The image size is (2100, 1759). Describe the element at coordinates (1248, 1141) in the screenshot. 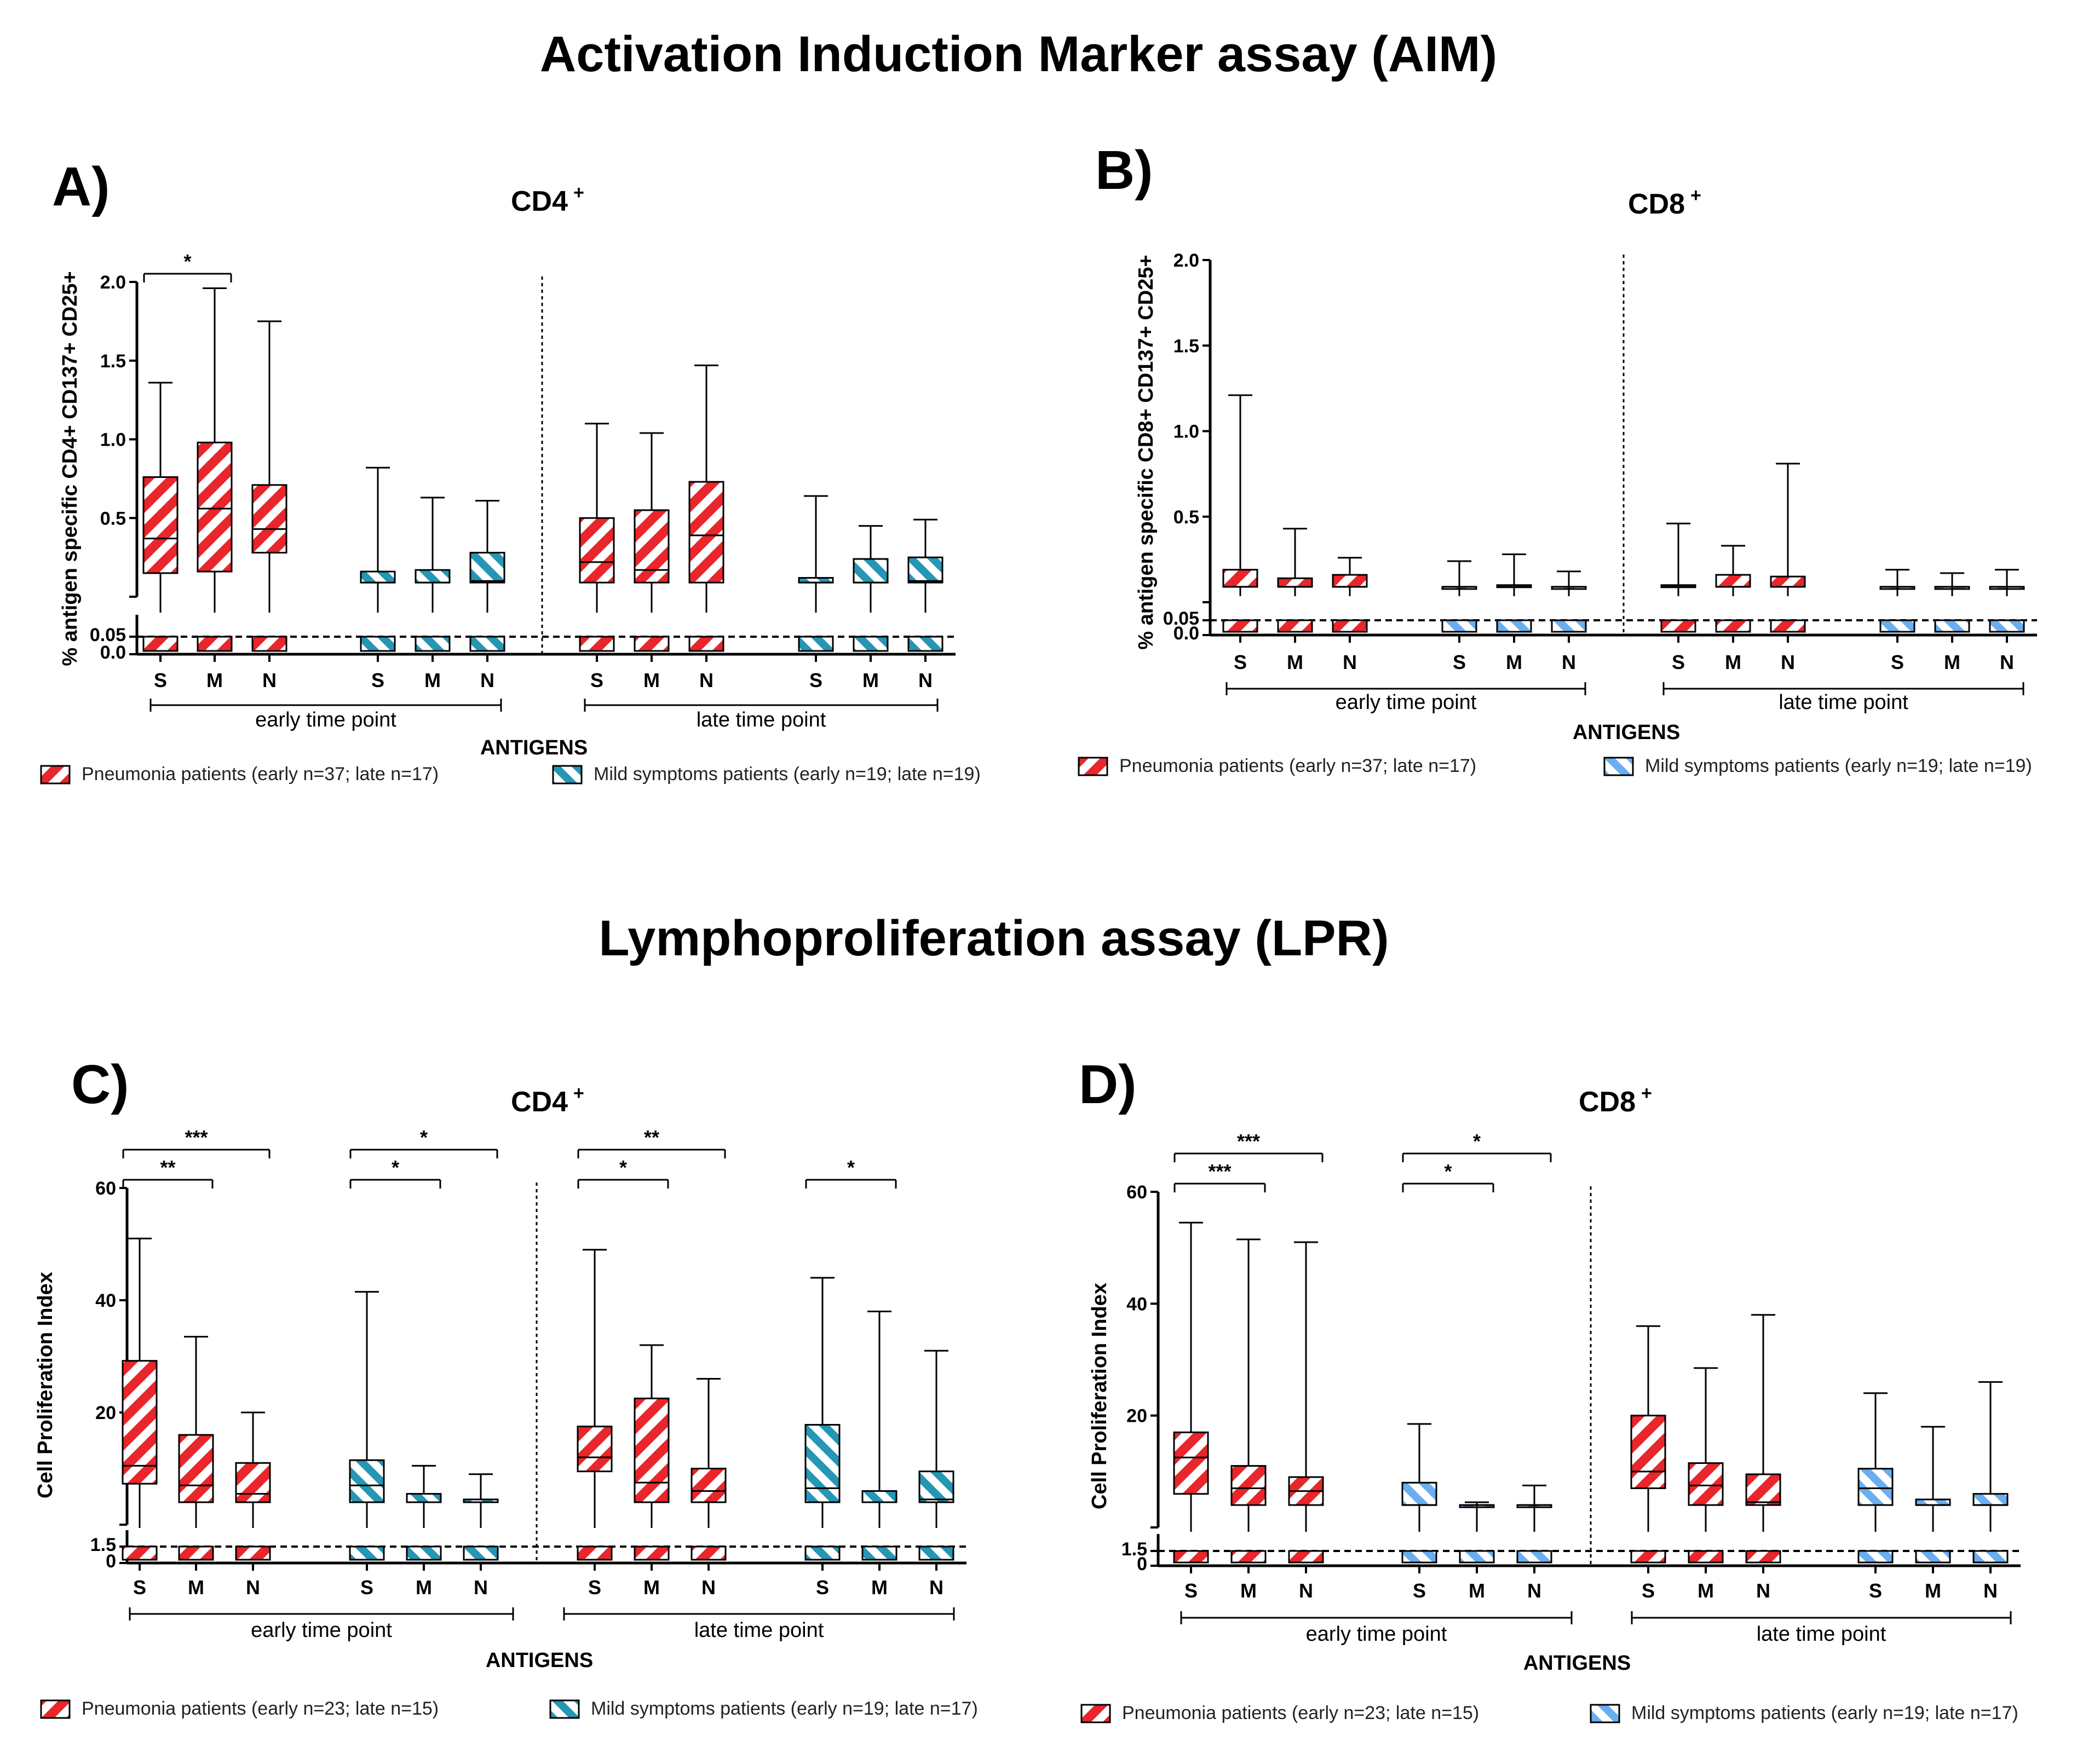

I see `significance-stars: ***` at that location.